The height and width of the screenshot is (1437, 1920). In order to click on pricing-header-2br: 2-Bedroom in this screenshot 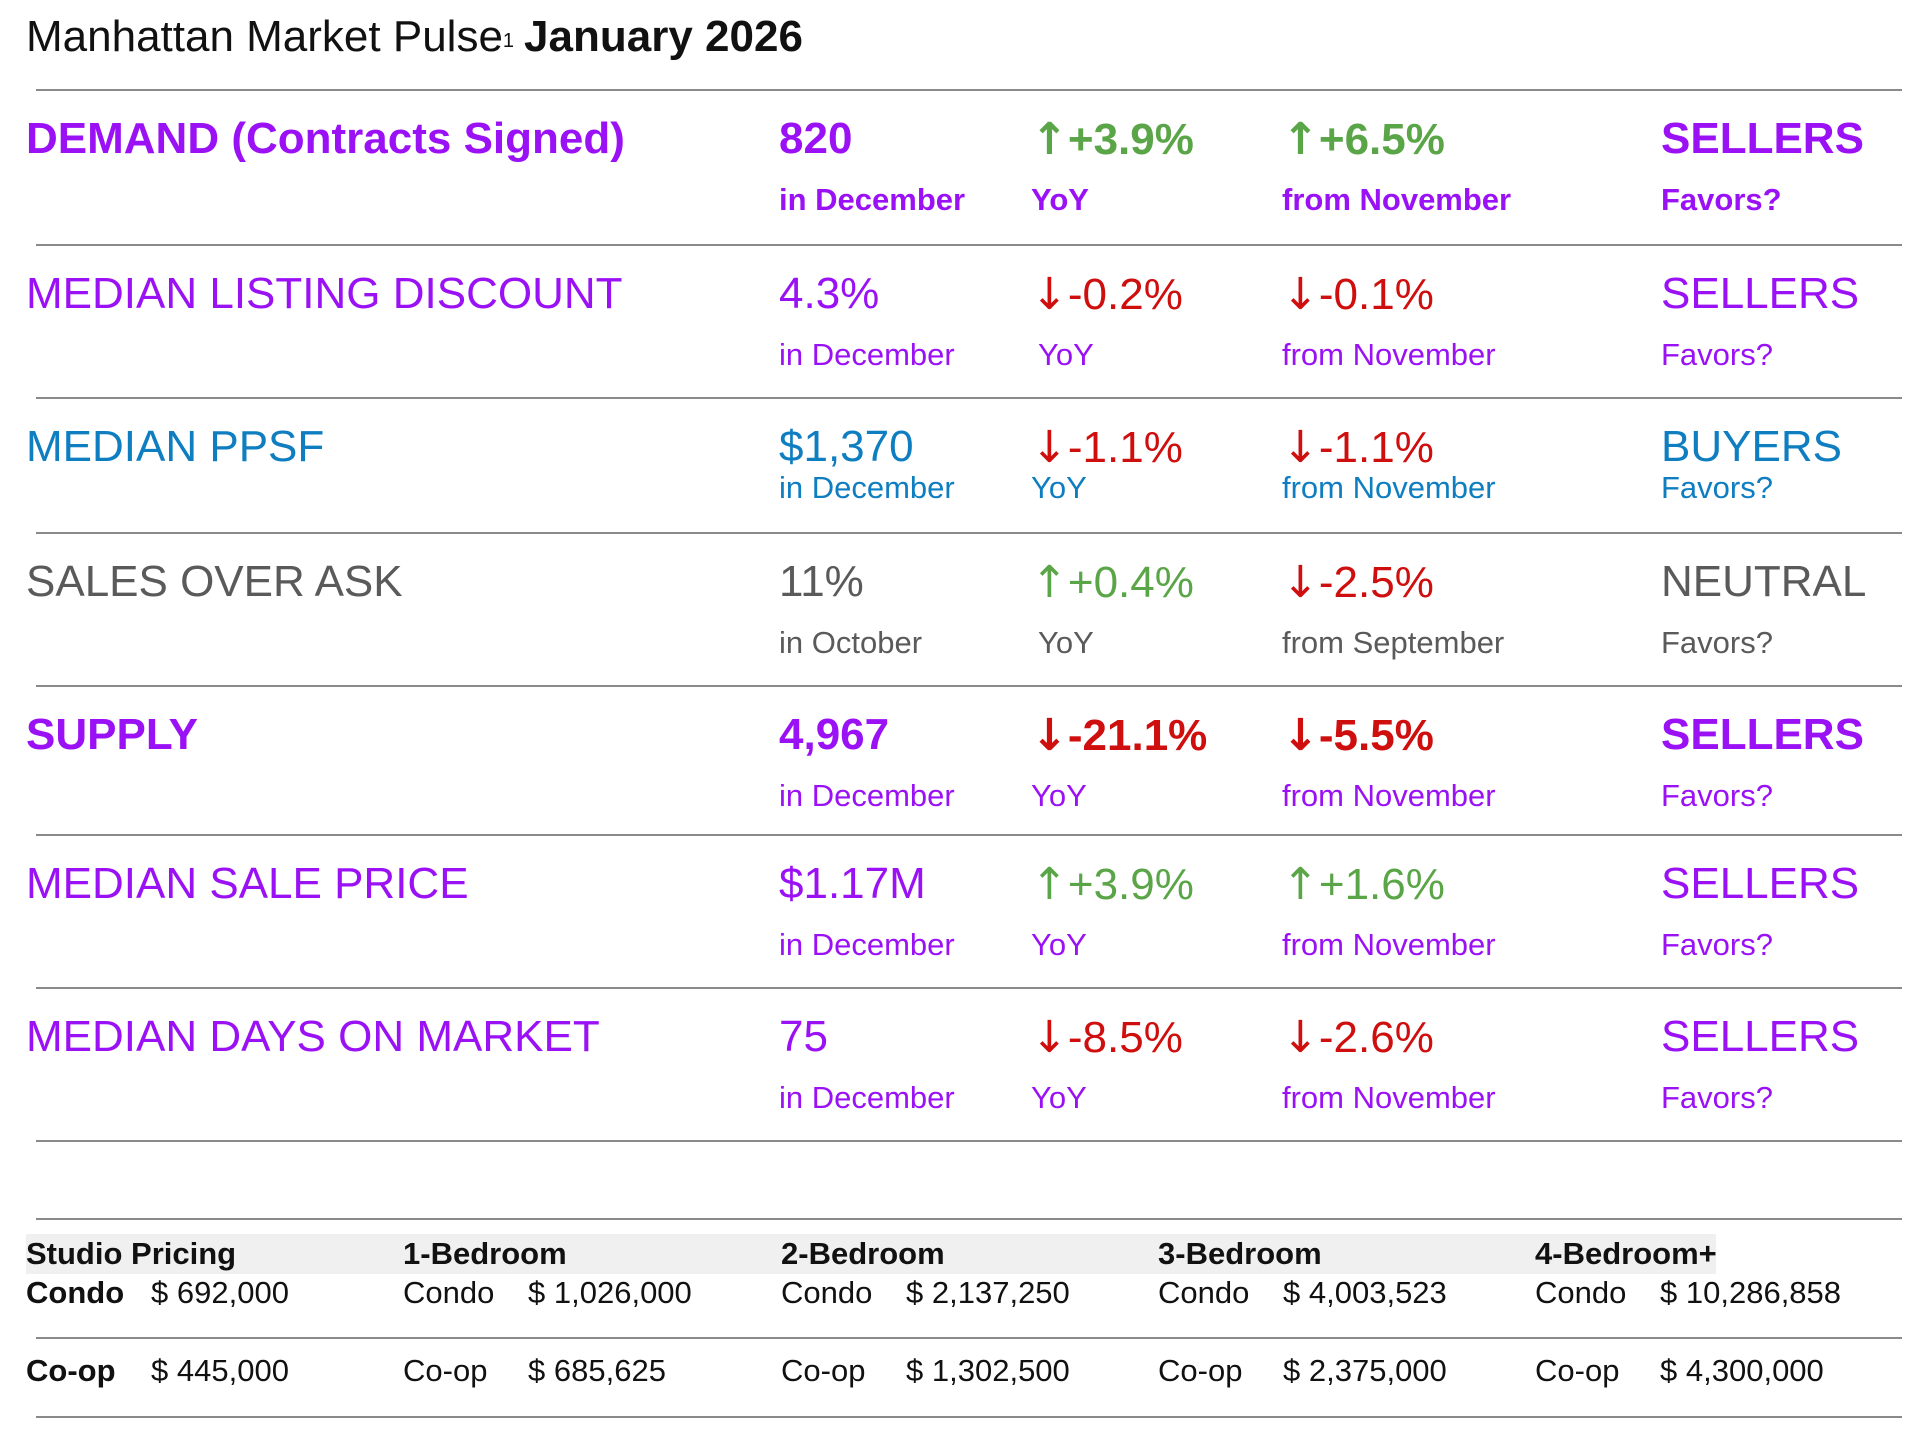, I will do `click(863, 1253)`.